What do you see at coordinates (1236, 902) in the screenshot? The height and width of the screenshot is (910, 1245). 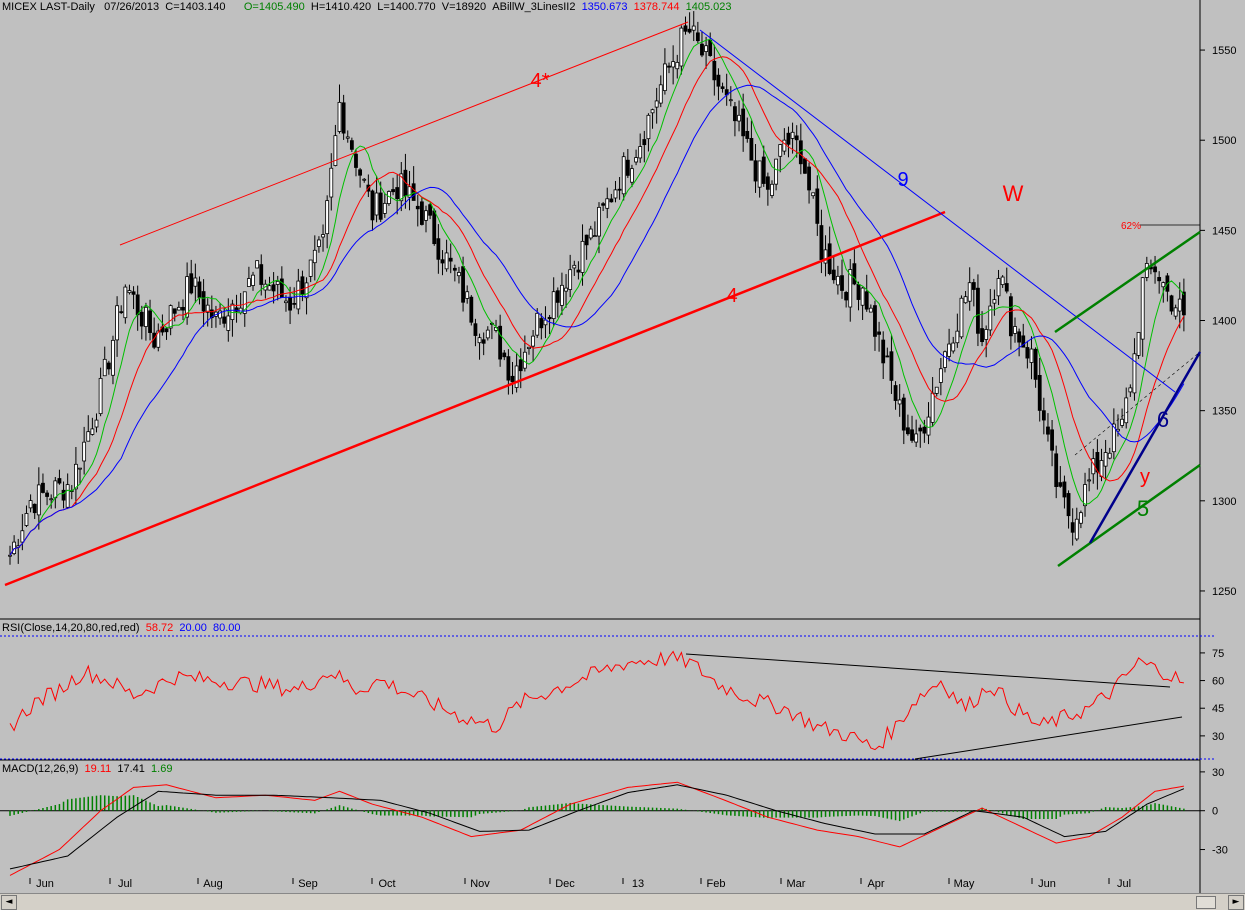 I see `scroll-right-button: ►` at bounding box center [1236, 902].